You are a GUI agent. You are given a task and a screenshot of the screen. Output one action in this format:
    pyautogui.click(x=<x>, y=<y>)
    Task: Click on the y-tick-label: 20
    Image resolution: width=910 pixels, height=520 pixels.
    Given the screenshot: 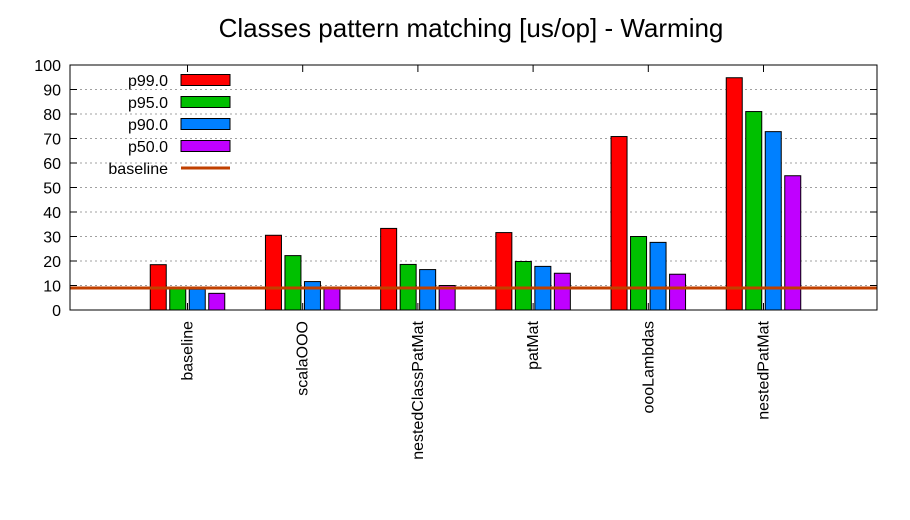 What is the action you would take?
    pyautogui.click(x=52, y=262)
    